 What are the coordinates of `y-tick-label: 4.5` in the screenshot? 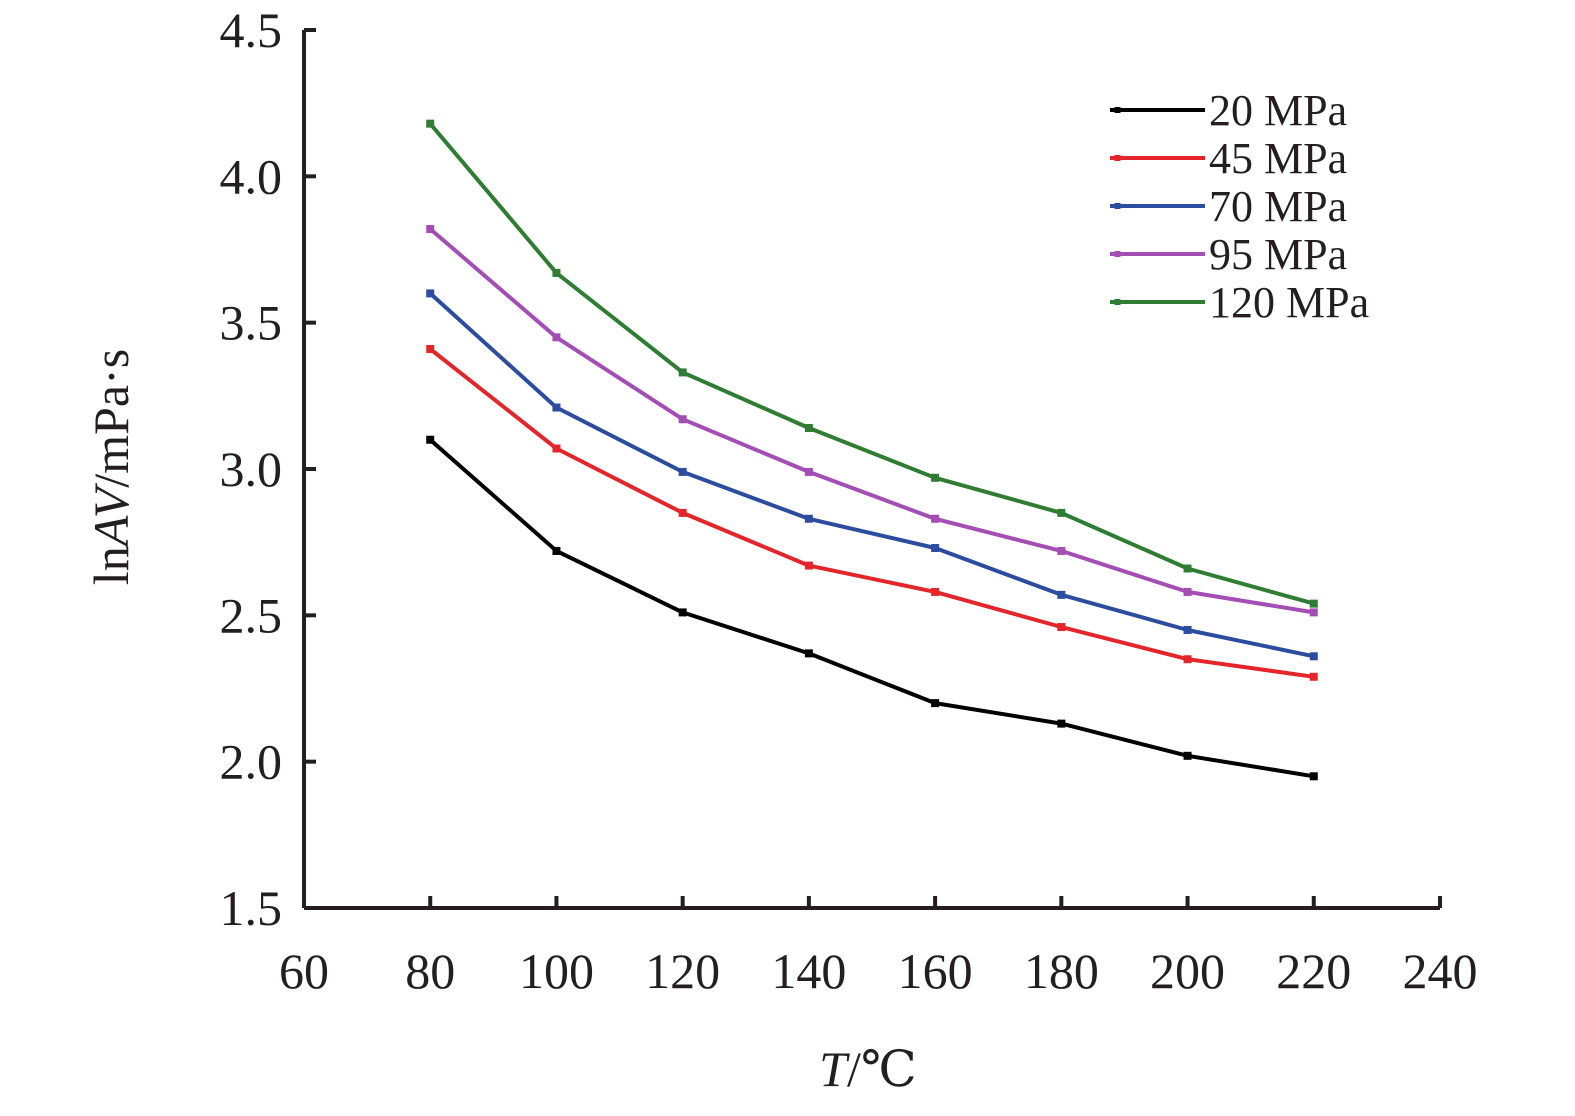 It's located at (251, 30).